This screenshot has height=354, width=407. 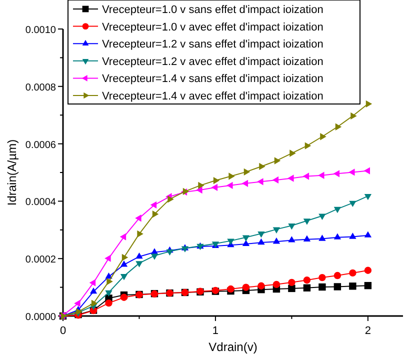 I want to click on legend-label: Vrecepteur=1.0 v sans effet d'impact ioization, so click(x=213, y=10).